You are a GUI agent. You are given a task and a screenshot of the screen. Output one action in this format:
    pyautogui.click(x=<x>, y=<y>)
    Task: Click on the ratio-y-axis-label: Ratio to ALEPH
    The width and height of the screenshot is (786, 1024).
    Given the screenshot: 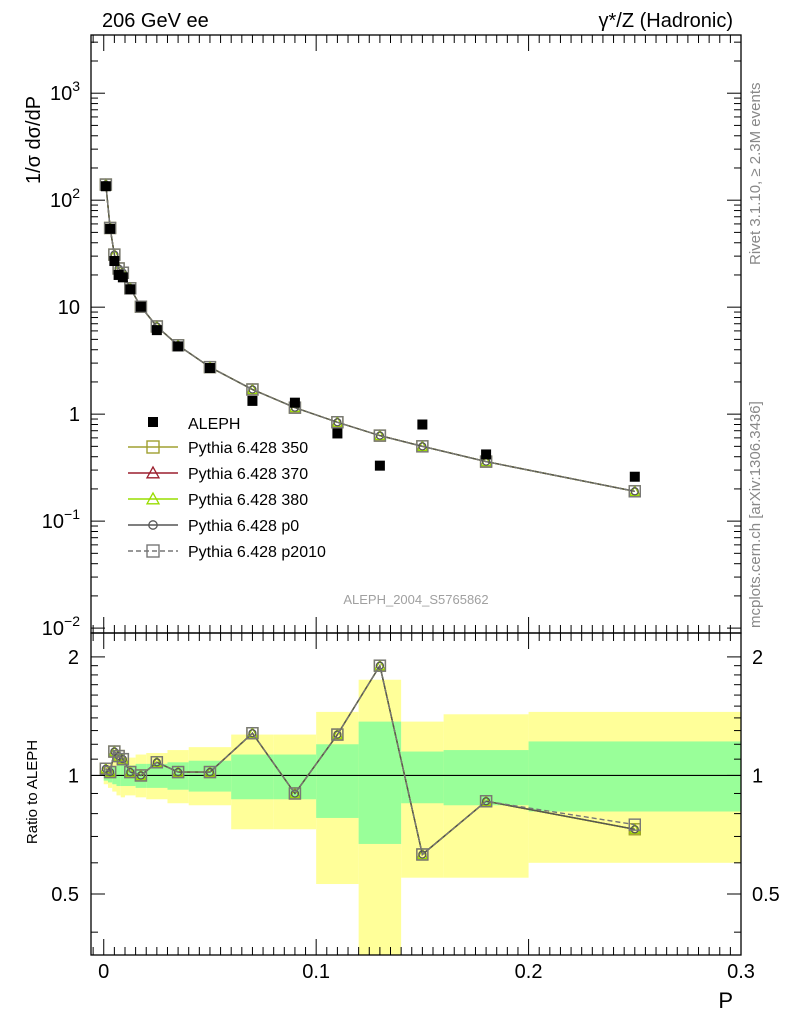 What is the action you would take?
    pyautogui.click(x=32, y=792)
    